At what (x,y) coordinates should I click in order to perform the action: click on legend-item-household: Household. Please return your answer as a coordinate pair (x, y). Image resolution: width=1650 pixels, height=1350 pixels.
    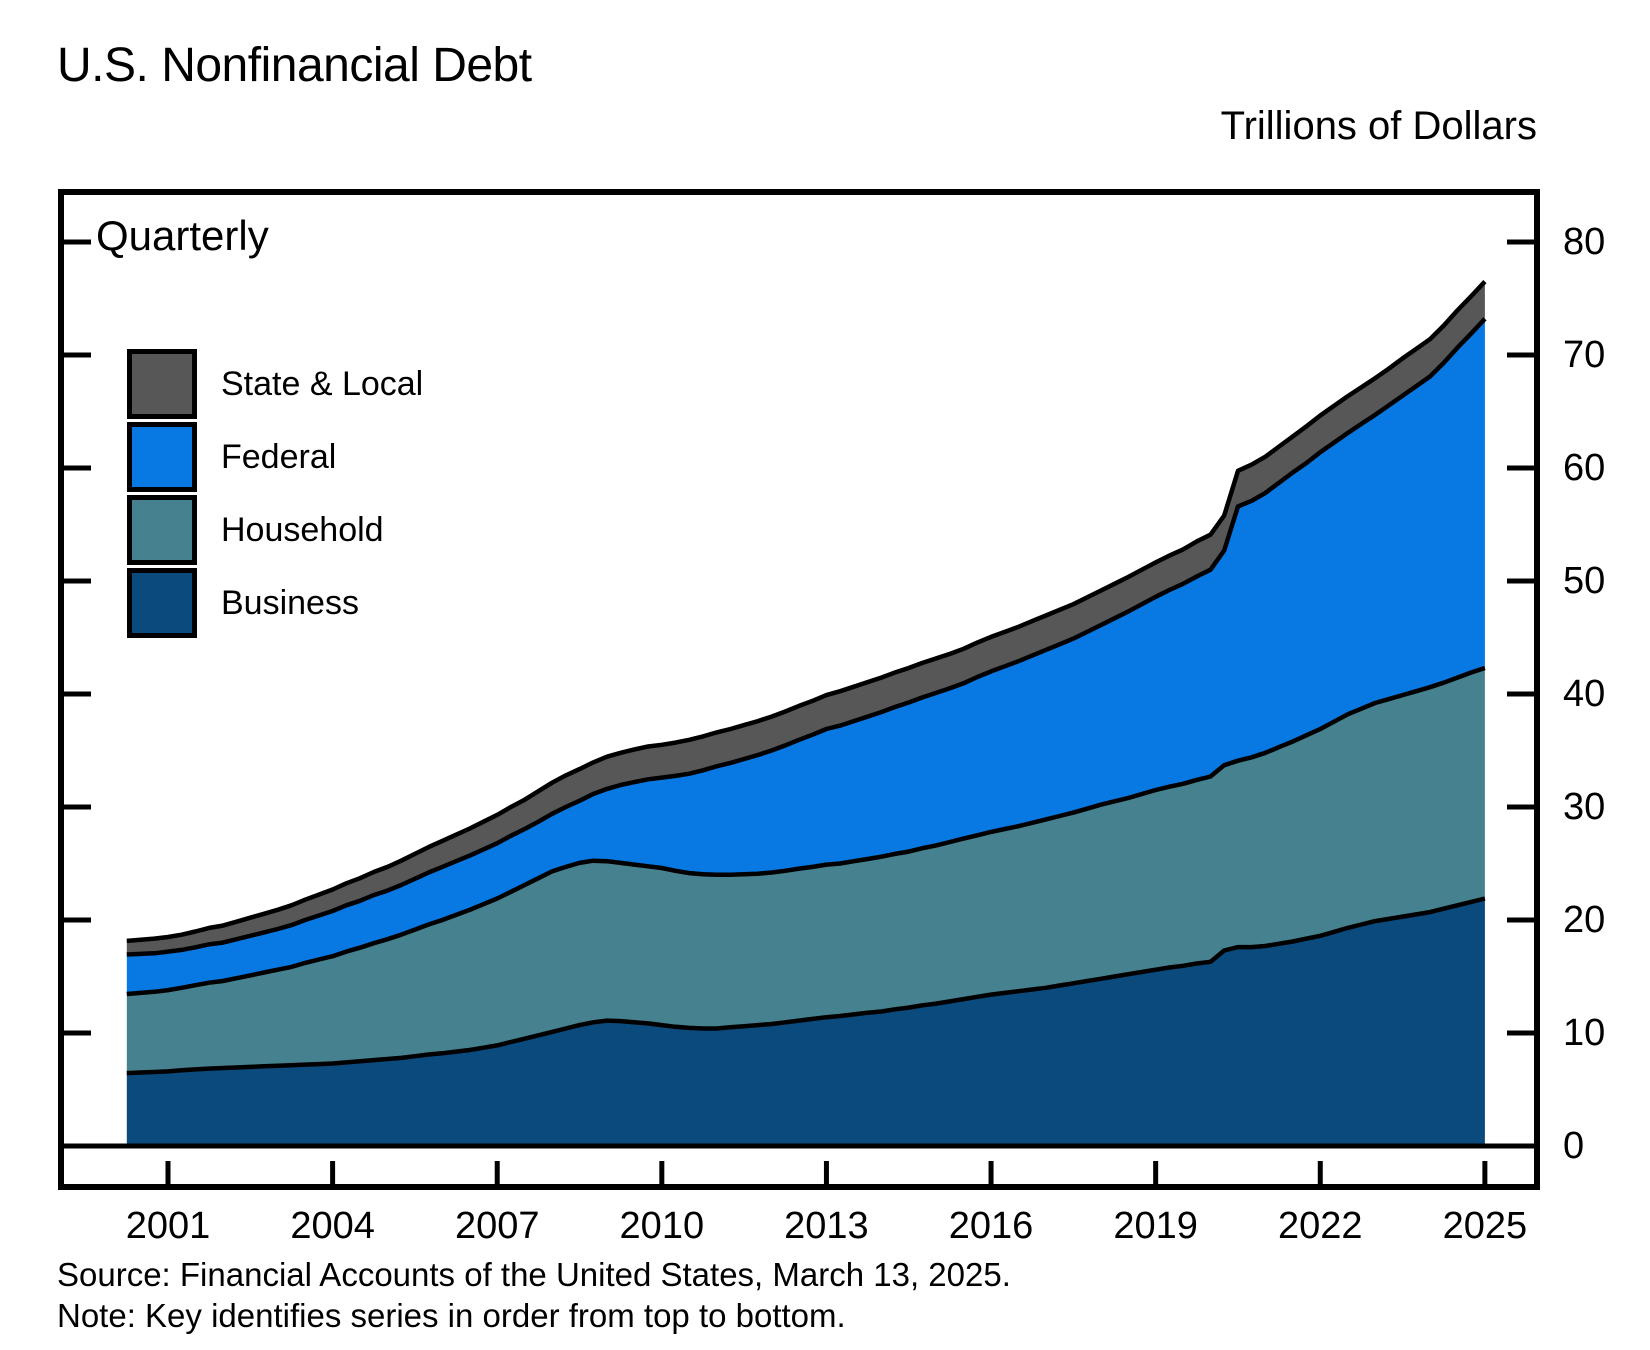
    Looking at the image, I should click on (275, 530).